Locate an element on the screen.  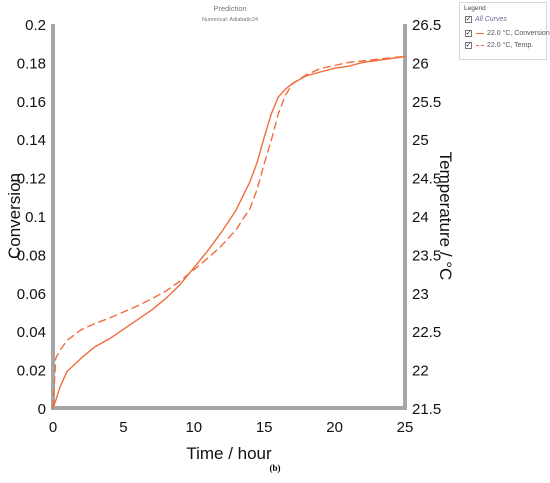
y-tick-label: 0.06 is located at coordinates (31, 294).